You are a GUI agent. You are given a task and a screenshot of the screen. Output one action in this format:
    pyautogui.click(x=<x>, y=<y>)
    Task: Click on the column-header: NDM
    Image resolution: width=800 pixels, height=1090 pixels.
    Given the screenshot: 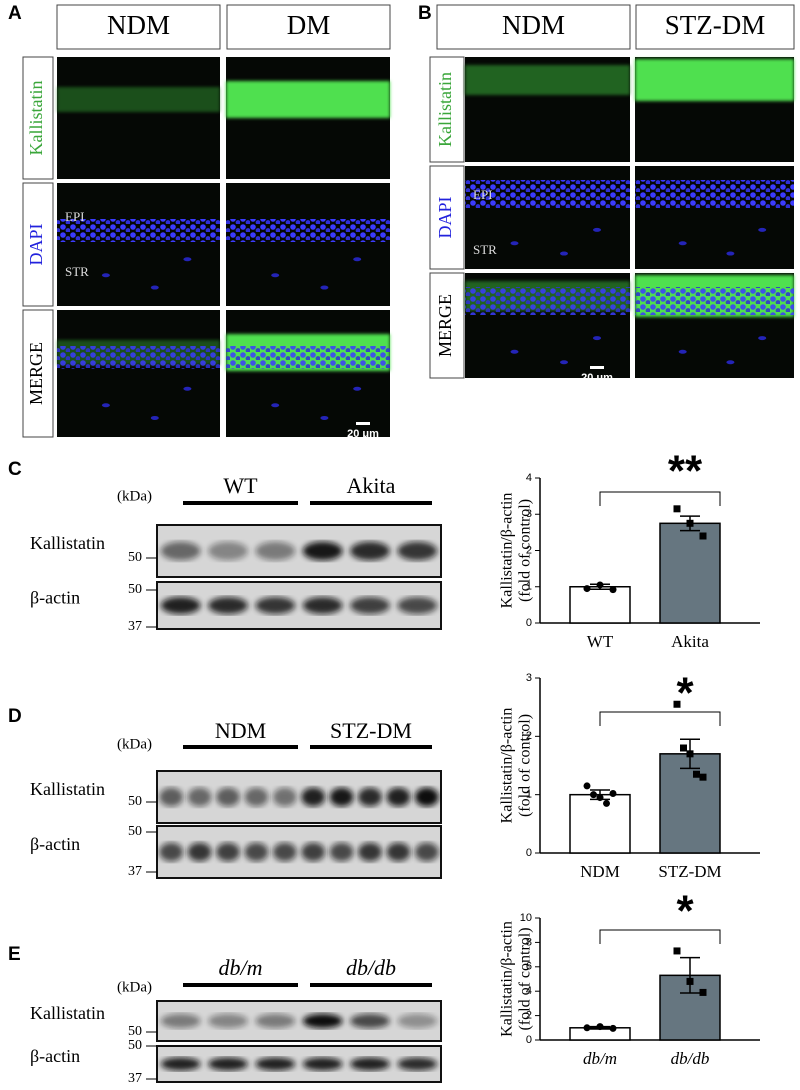 What is the action you would take?
    pyautogui.click(x=138, y=25)
    